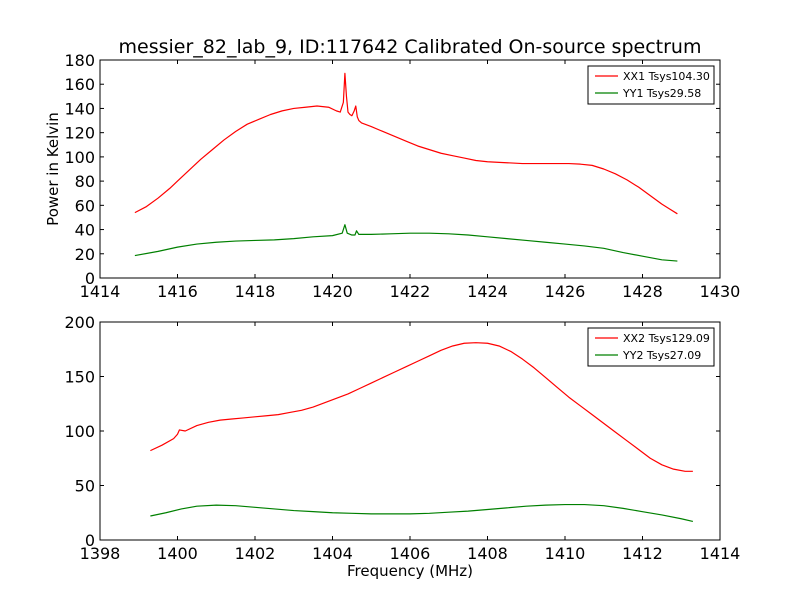 The image size is (800, 600). I want to click on x-tick-label: 1416, so click(177, 291).